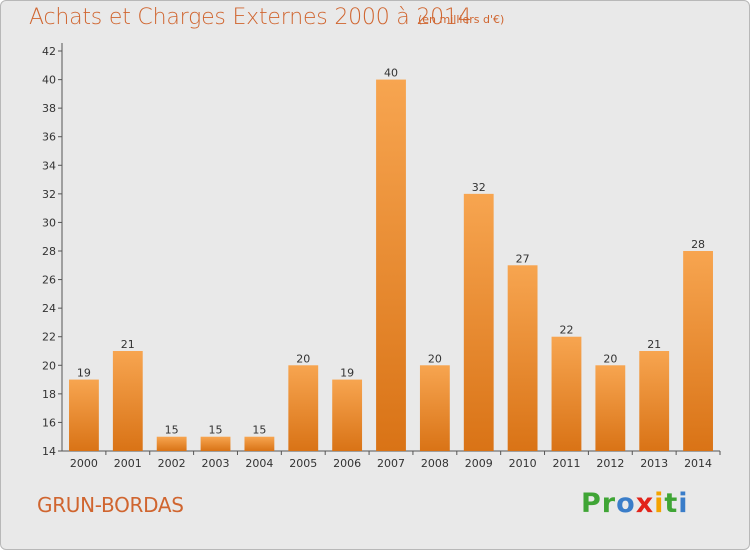 Image resolution: width=750 pixels, height=550 pixels. What do you see at coordinates (49, 394) in the screenshot?
I see `y-tick-label: 18` at bounding box center [49, 394].